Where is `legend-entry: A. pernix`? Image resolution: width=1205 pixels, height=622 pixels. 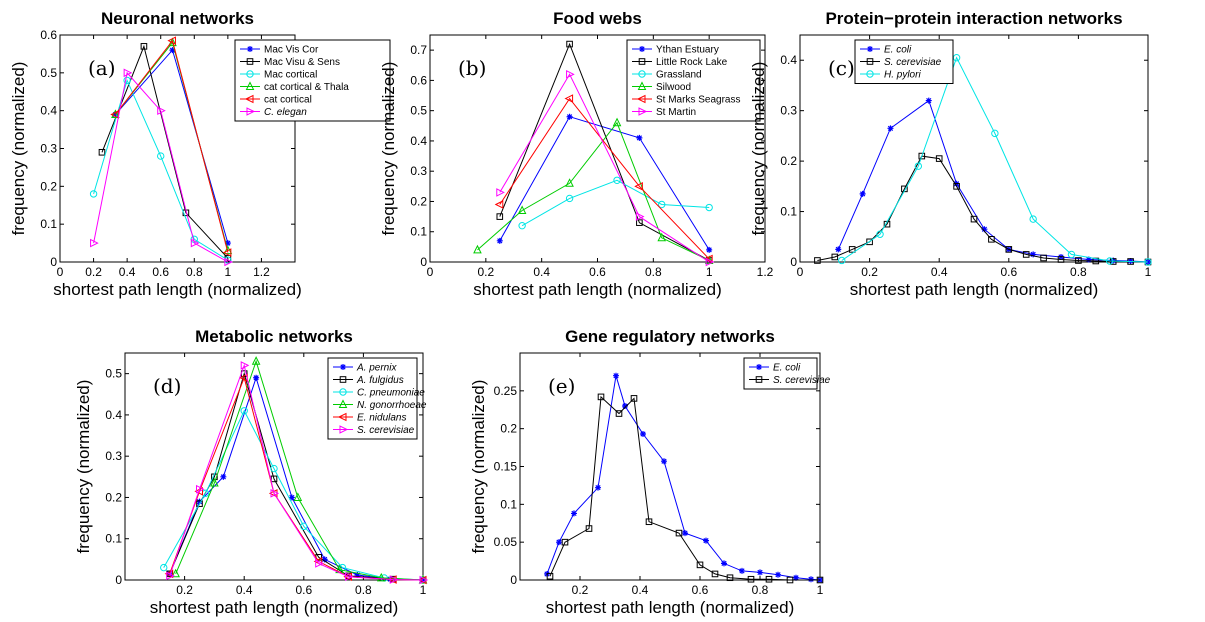 legend-entry: A. pernix is located at coordinates (376, 368).